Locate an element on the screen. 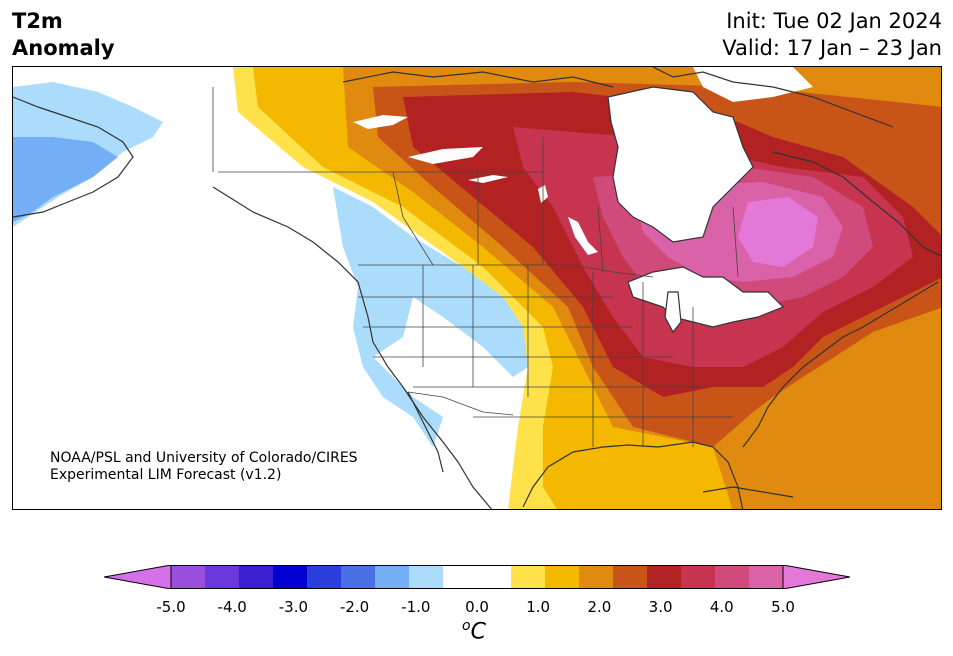 This screenshot has height=656, width=953. colorbar-tick-label: 2.0 is located at coordinates (599, 607).